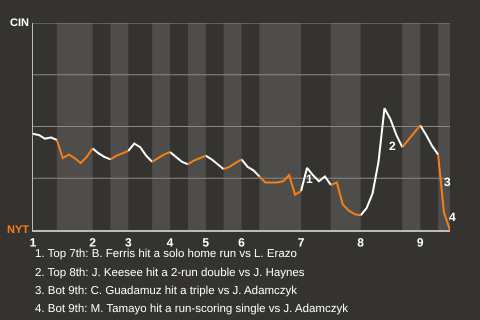  What do you see at coordinates (33, 242) in the screenshot?
I see `x-tick-label: 1` at bounding box center [33, 242].